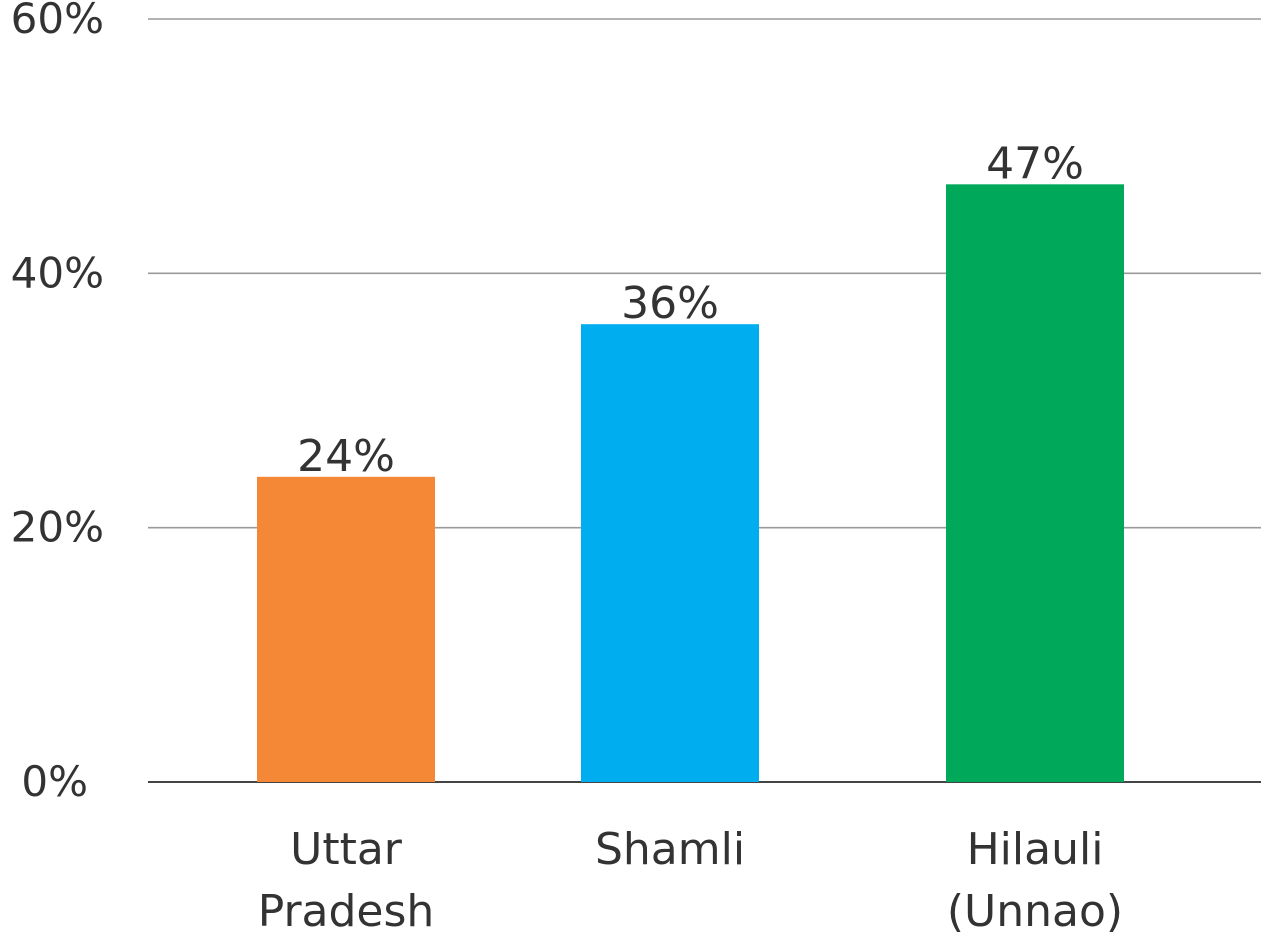 This screenshot has width=1261, height=940. I want to click on category-label: Shamli, so click(670, 849).